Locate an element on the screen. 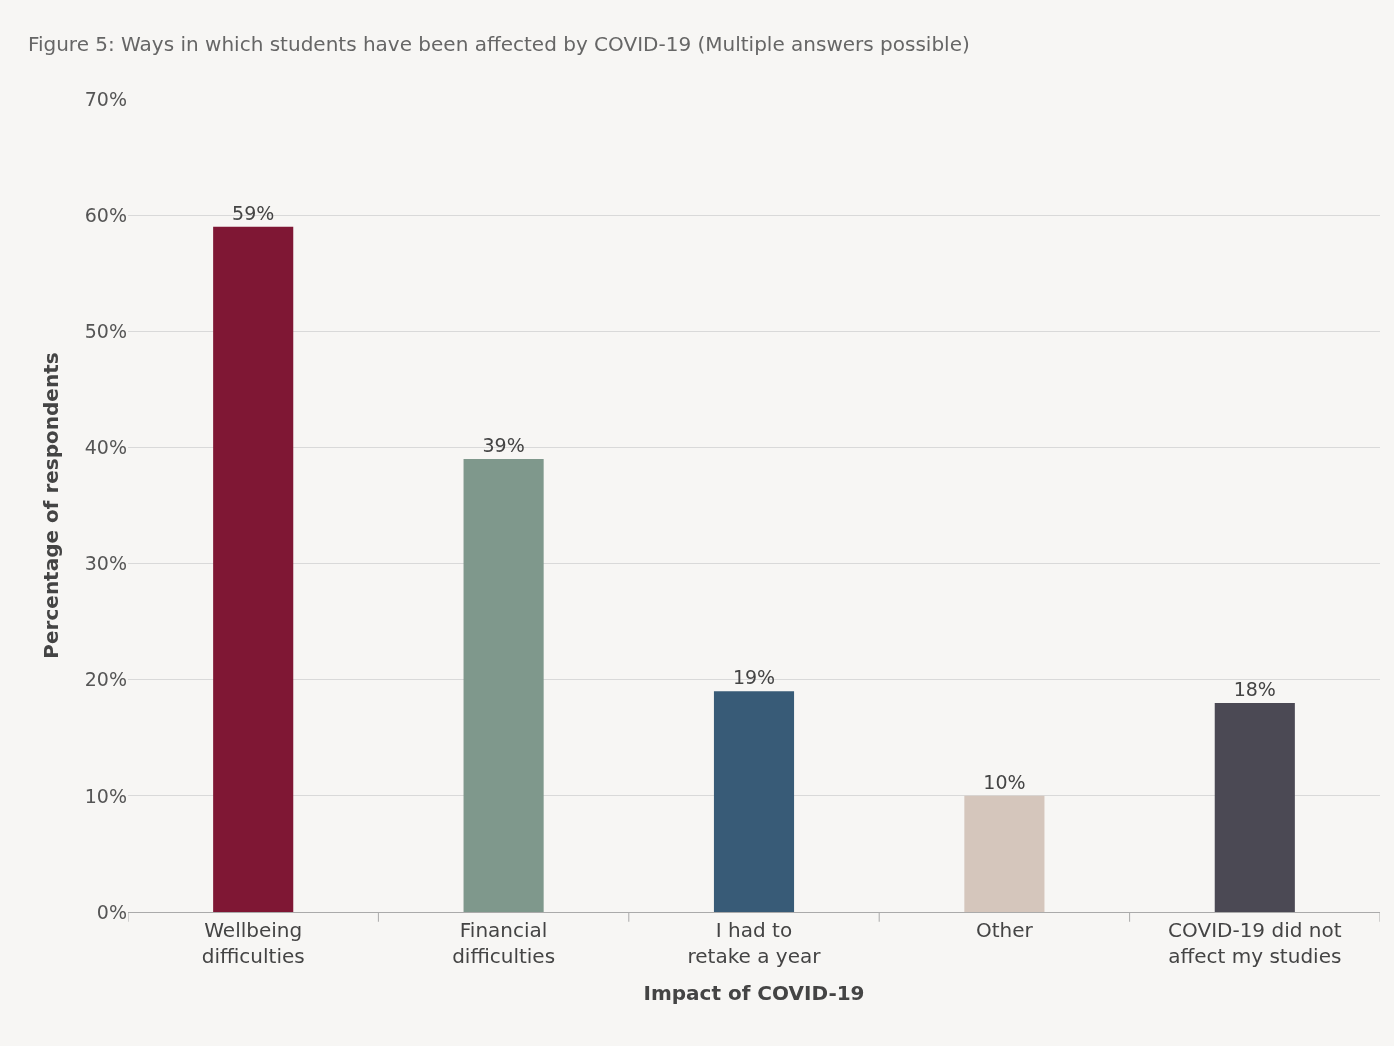  x-tick-label: Wellbeing difficulties is located at coordinates (253, 943).